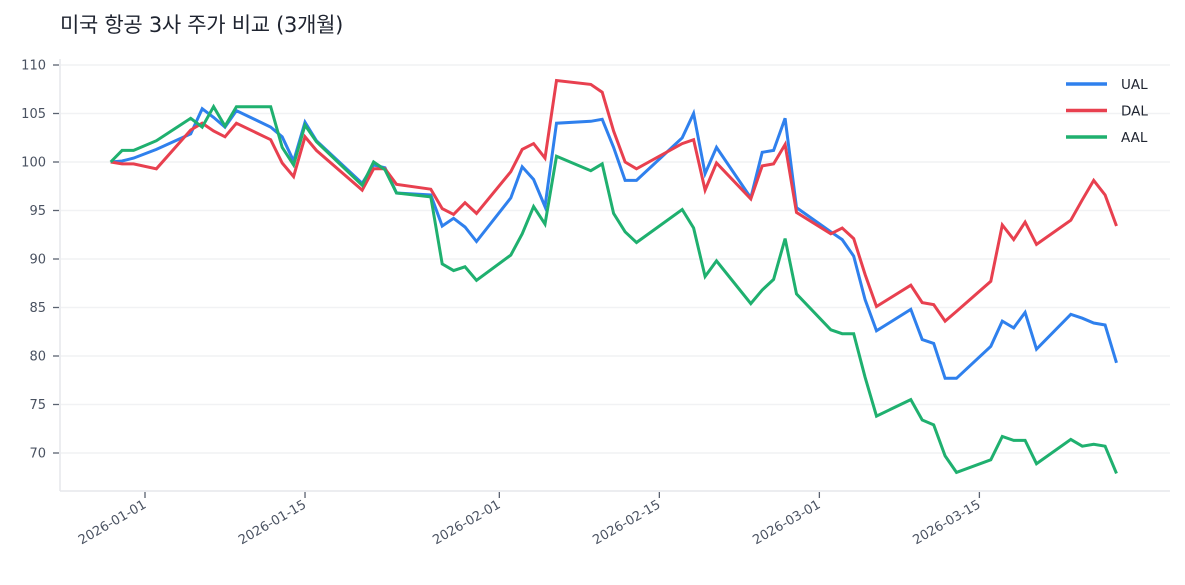  I want to click on y-tick-label: 110, so click(33, 66).